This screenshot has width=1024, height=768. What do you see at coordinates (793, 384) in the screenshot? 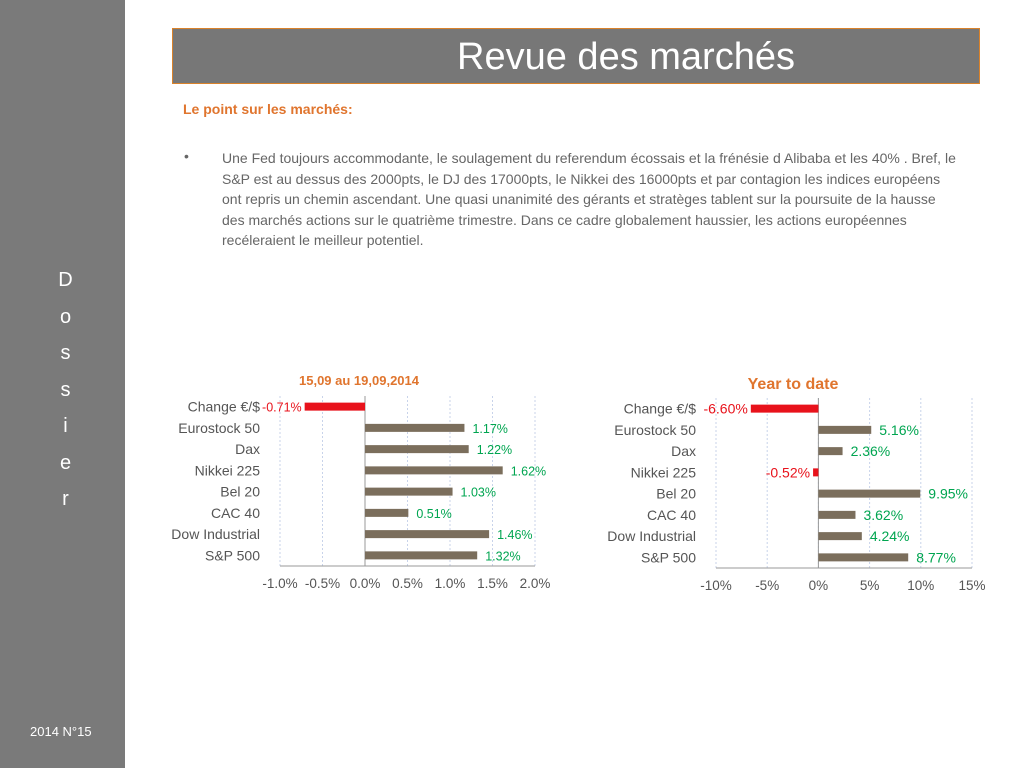
I see `chart-title: Year to date` at bounding box center [793, 384].